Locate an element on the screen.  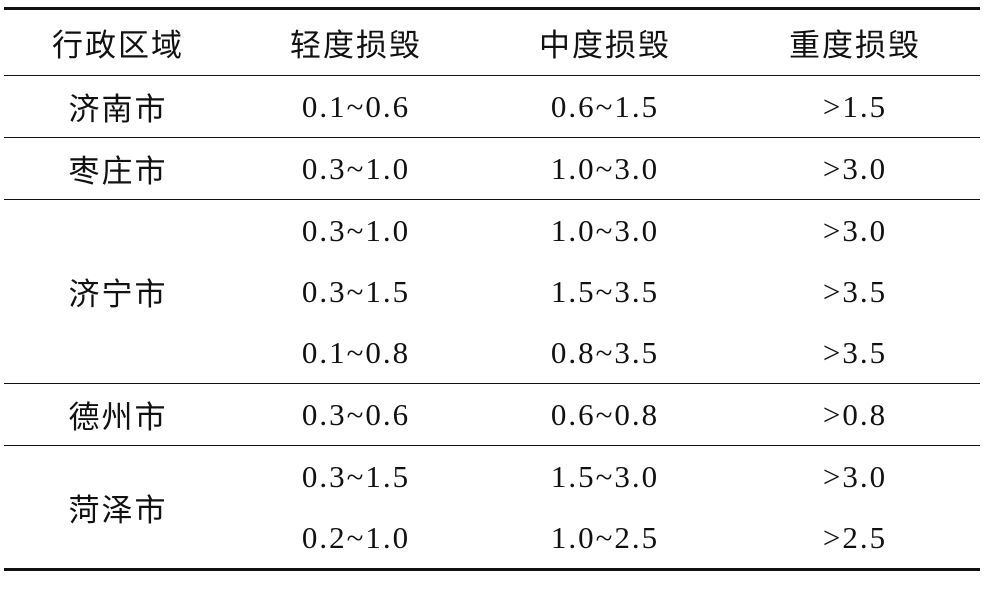
header-cell: 轻度损毁 is located at coordinates (356, 45).